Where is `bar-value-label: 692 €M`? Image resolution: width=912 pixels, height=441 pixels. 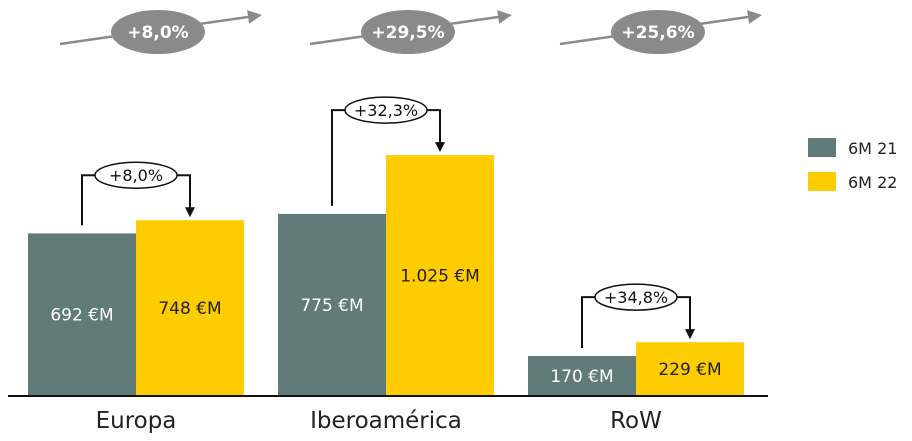 bar-value-label: 692 €M is located at coordinates (81, 316).